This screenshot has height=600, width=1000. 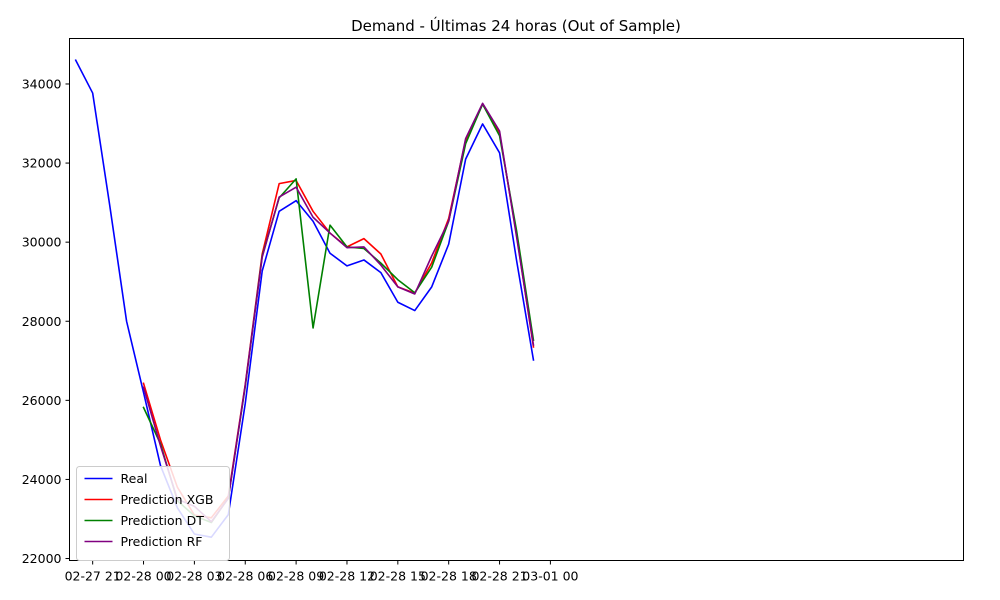 What do you see at coordinates (162, 541) in the screenshot?
I see `legend-label: Prediction RF` at bounding box center [162, 541].